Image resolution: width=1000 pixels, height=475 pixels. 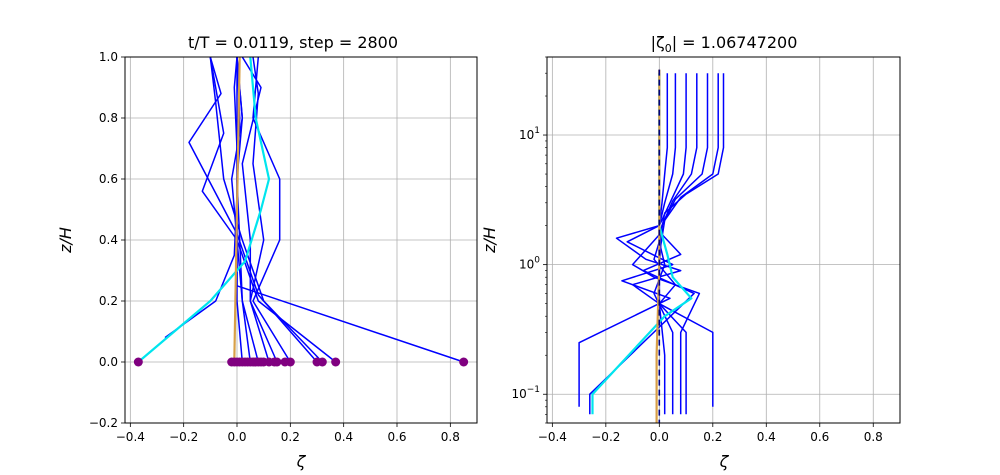 What do you see at coordinates (712, 437) in the screenshot?
I see `right-x-tick-label: 0.2` at bounding box center [712, 437].